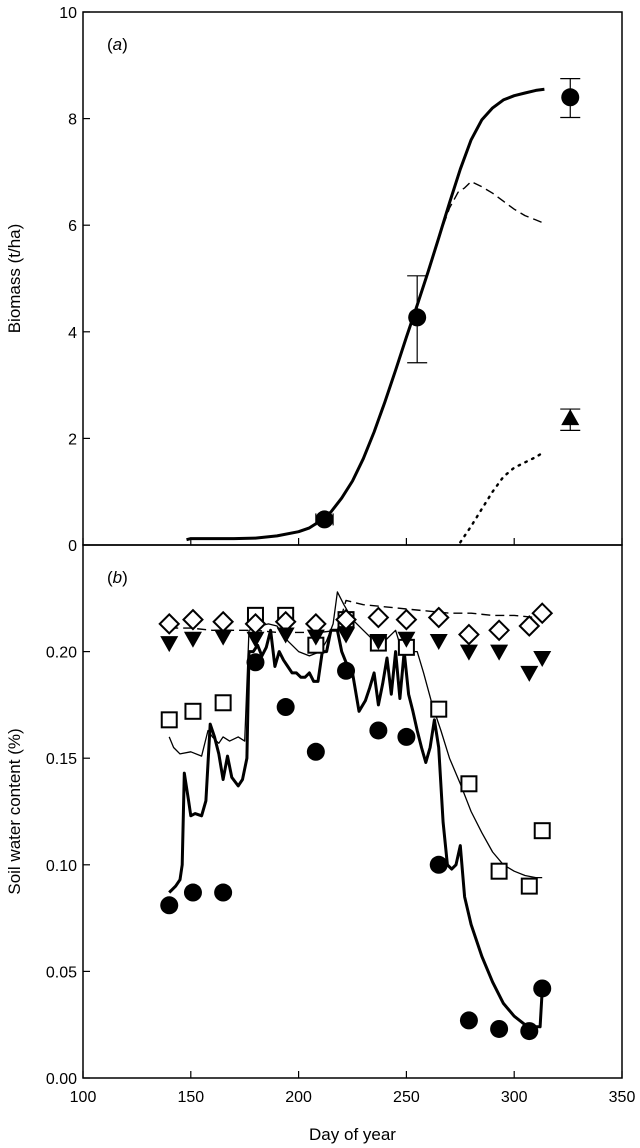 This screenshot has height=1148, width=640. I want to click on x-tick-label: 250, so click(406, 1097).